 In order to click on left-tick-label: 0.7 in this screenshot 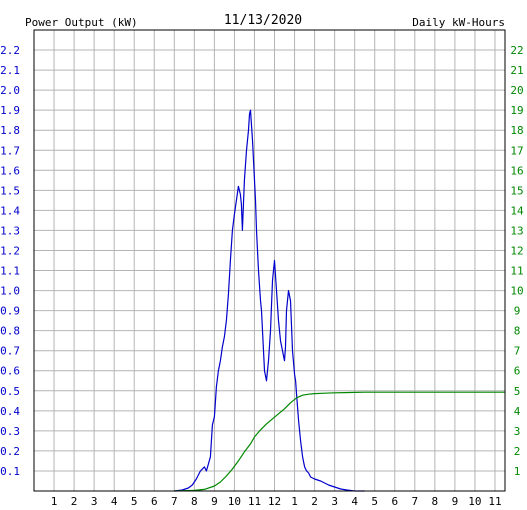, I will do `click(10, 351)`.